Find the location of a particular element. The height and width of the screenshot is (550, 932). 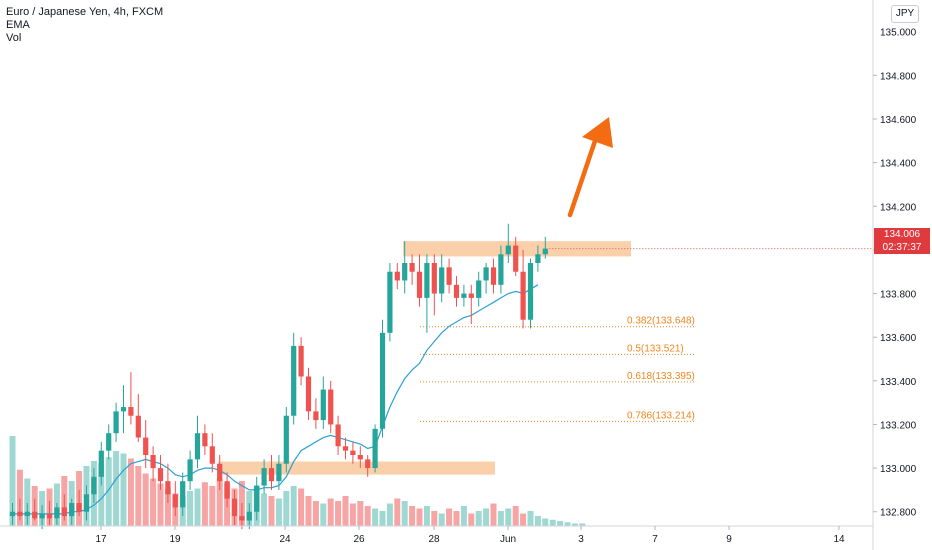

chart-legend: Euro / Japanese Yen, 4h, FXCM EMA Vol is located at coordinates (84, 25).